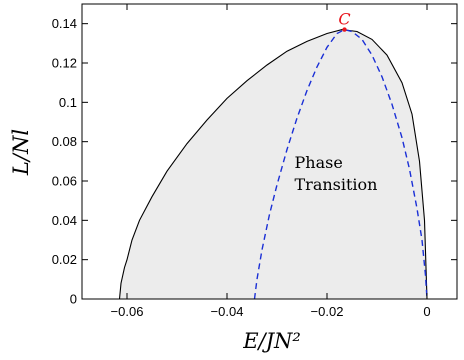 This screenshot has width=464, height=360. Describe the element at coordinates (227, 311) in the screenshot. I see `x-tick-label: −0.04` at that location.